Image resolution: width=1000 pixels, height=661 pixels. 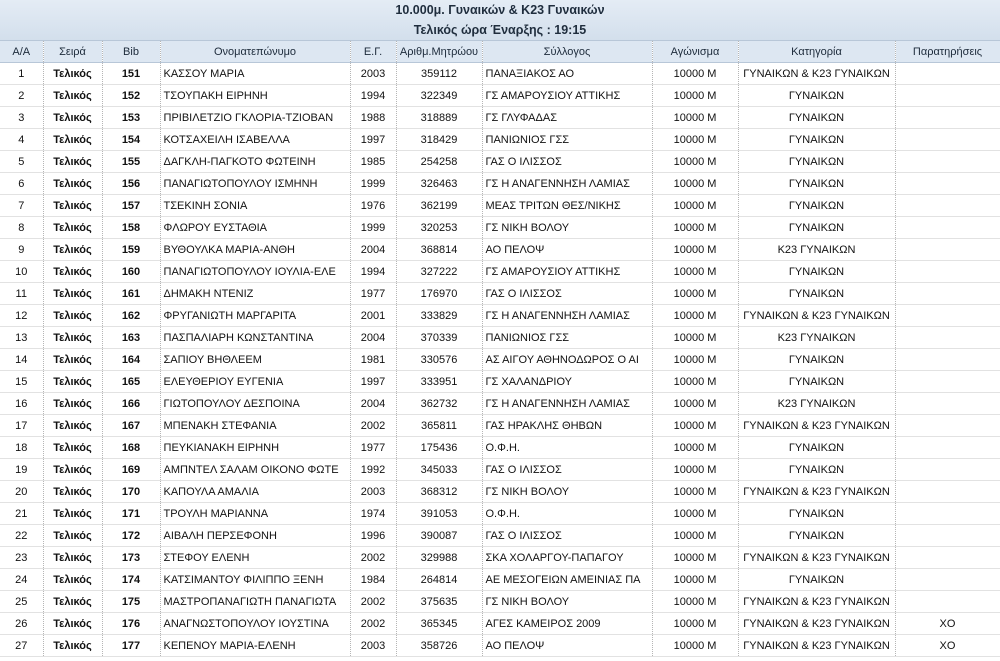 What do you see at coordinates (373, 360) in the screenshot?
I see `birth-year: 1981` at bounding box center [373, 360].